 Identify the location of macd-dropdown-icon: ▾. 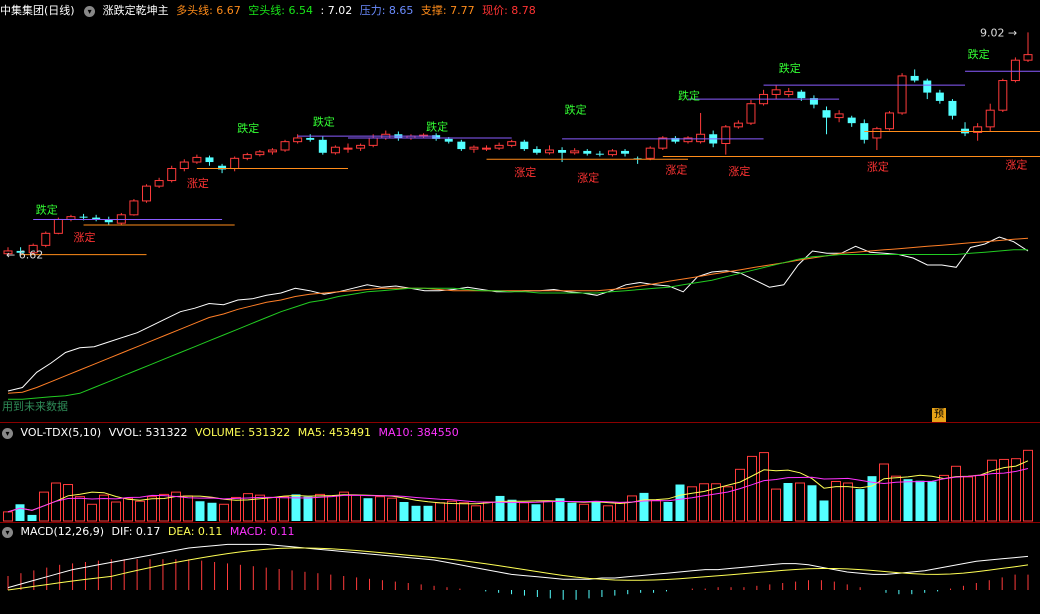
(7, 532).